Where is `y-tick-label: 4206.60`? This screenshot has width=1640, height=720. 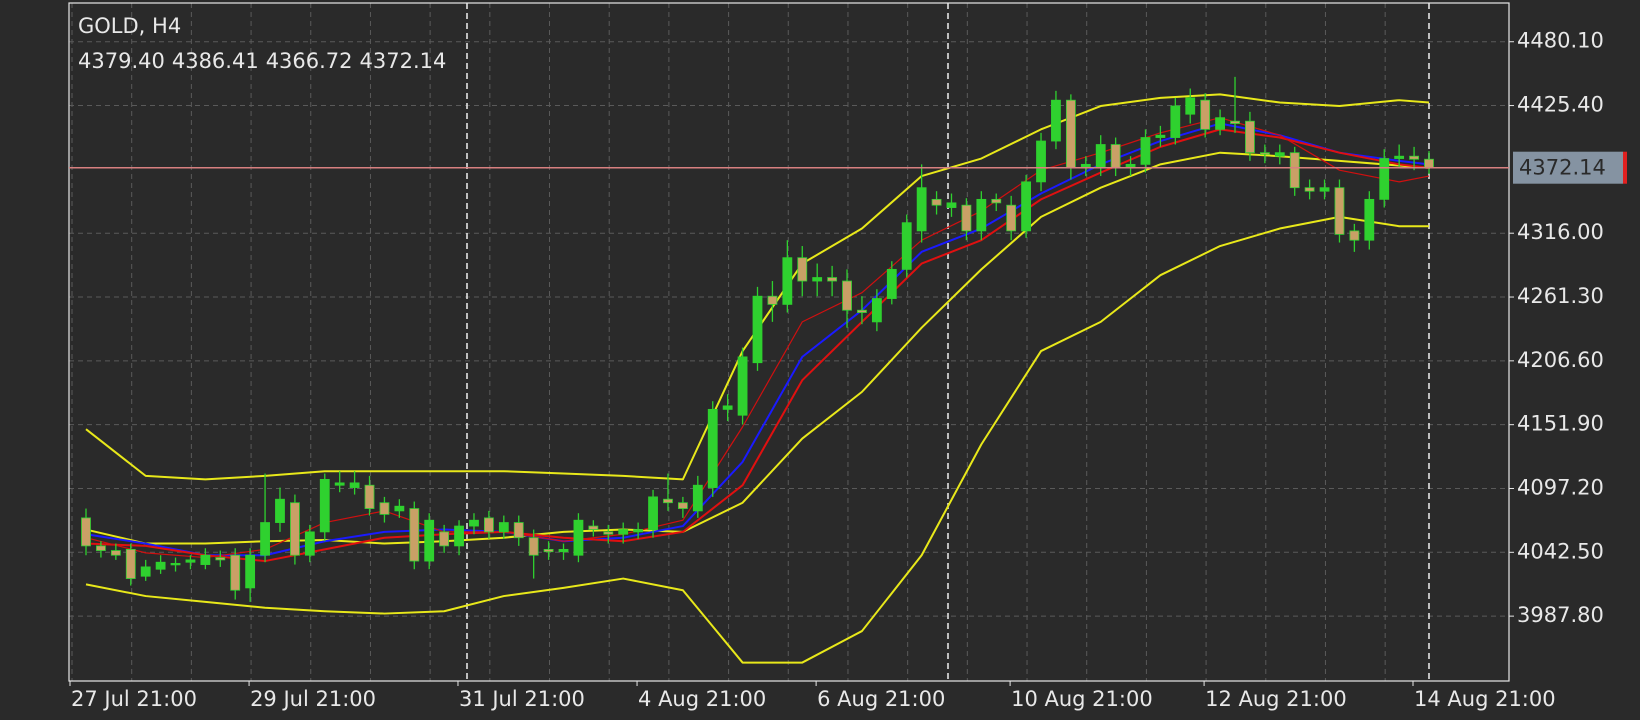
y-tick-label: 4206.60 is located at coordinates (1560, 360).